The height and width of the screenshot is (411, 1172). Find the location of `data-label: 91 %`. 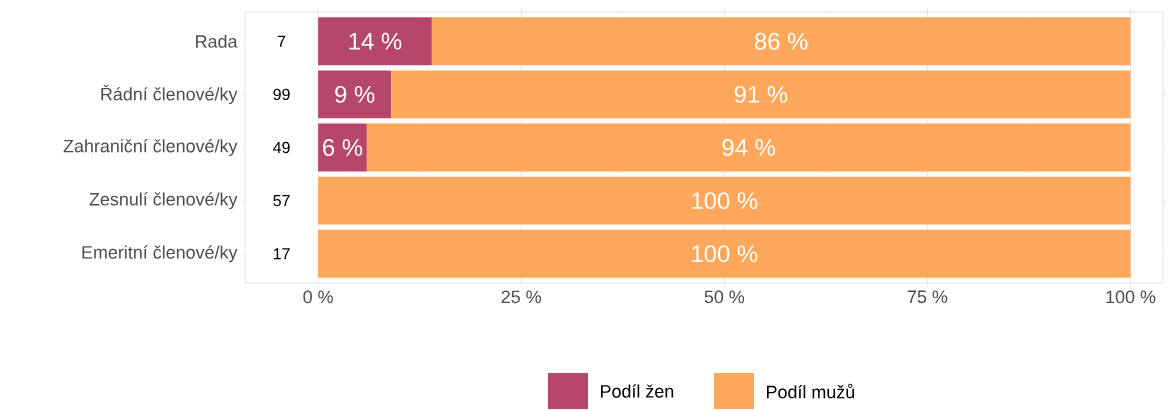

data-label: 91 % is located at coordinates (761, 94).